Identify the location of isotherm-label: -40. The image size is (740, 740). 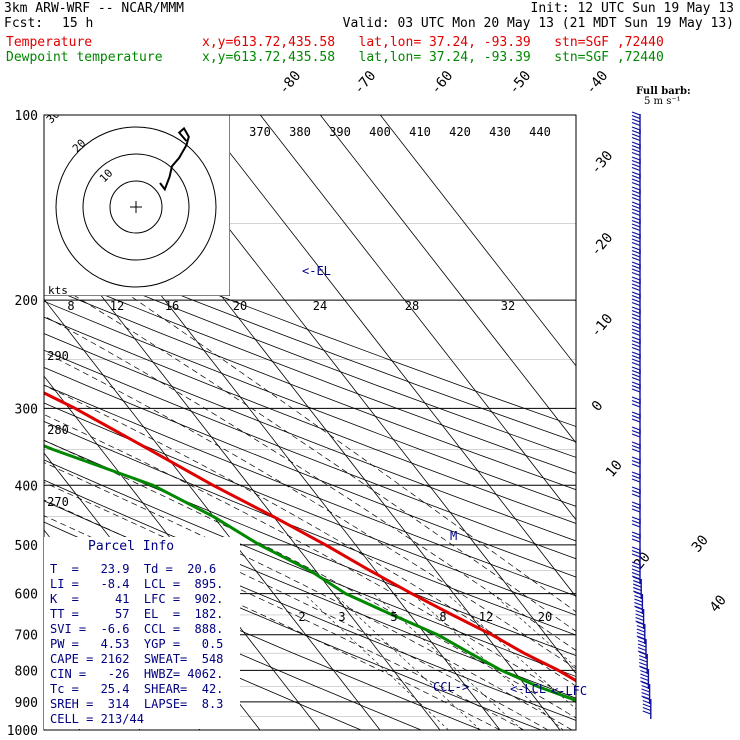
(597, 83).